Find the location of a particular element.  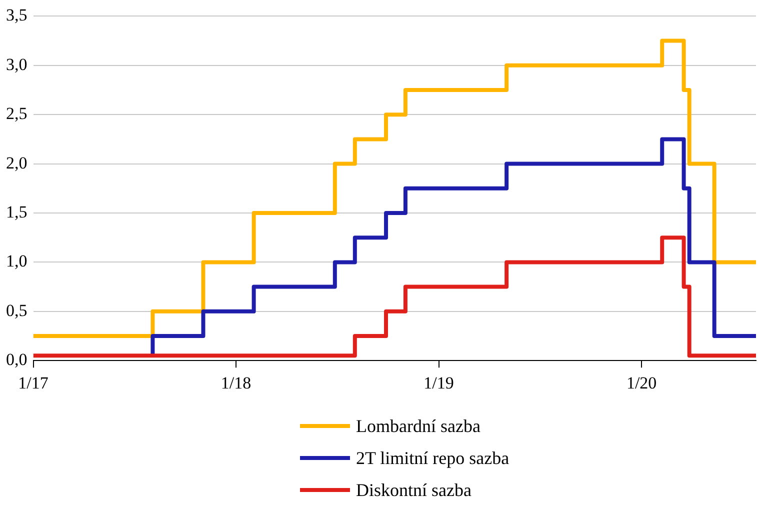

legend-label: 2T limitní repo sazba is located at coordinates (433, 458).